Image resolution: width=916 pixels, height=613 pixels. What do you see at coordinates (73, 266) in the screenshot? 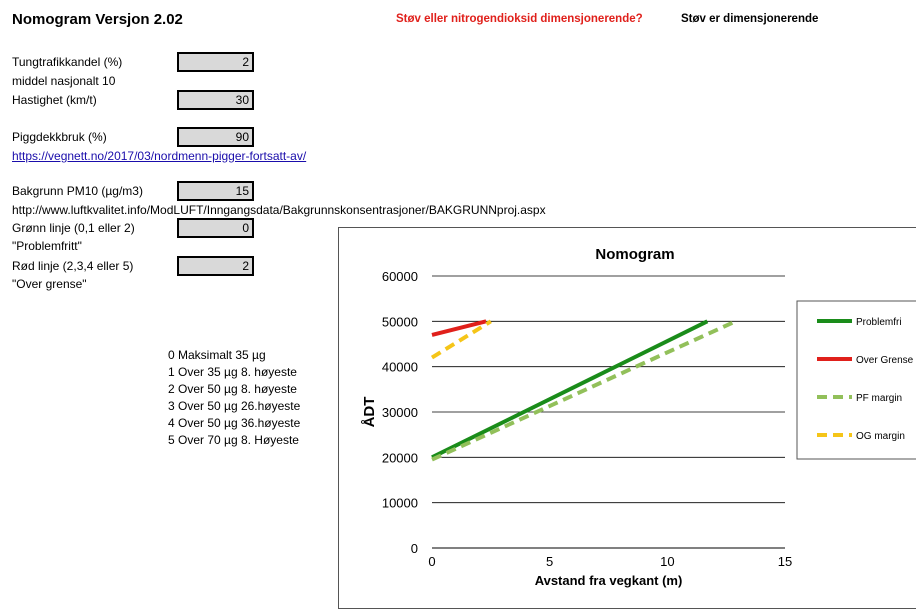
I see `rod-label: Rød linje (2,3,4 eller 5)` at bounding box center [73, 266].